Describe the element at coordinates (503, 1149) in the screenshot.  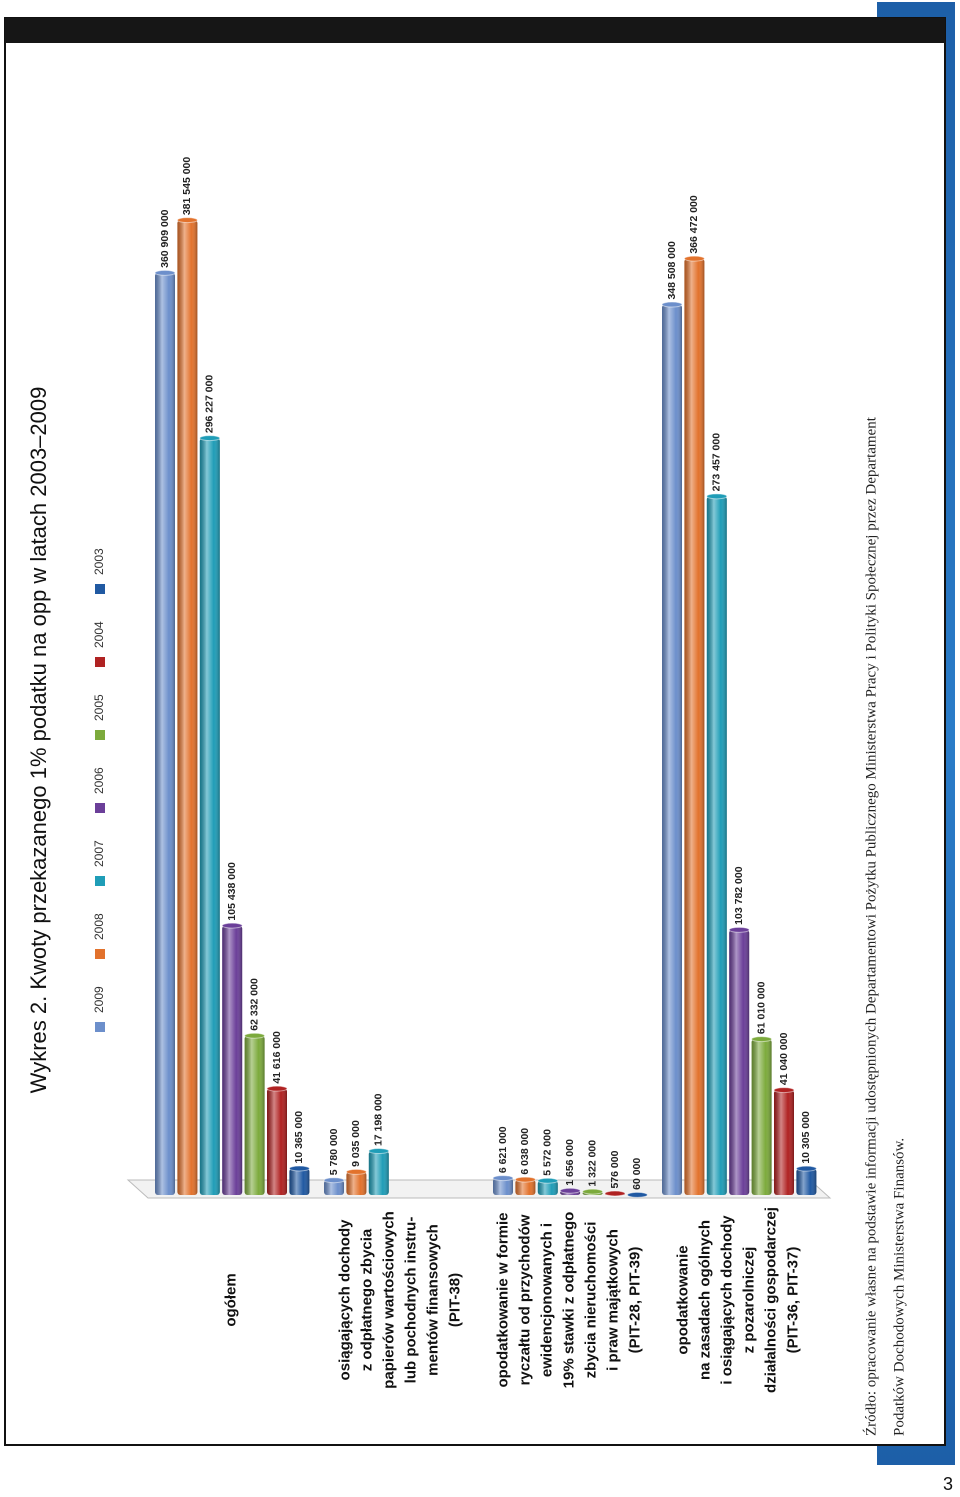
I see `value-label: 6 621 000` at that location.